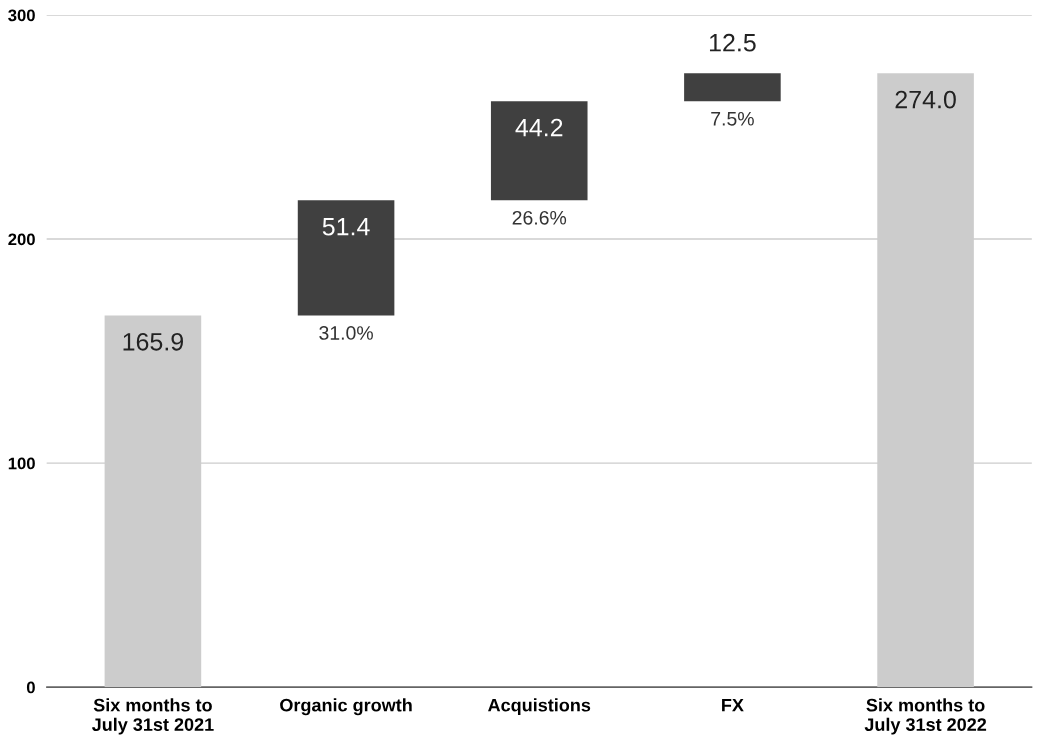 This screenshot has height=751, width=1037. Describe the element at coordinates (21, 239) in the screenshot. I see `y-tick-label: 200` at that location.